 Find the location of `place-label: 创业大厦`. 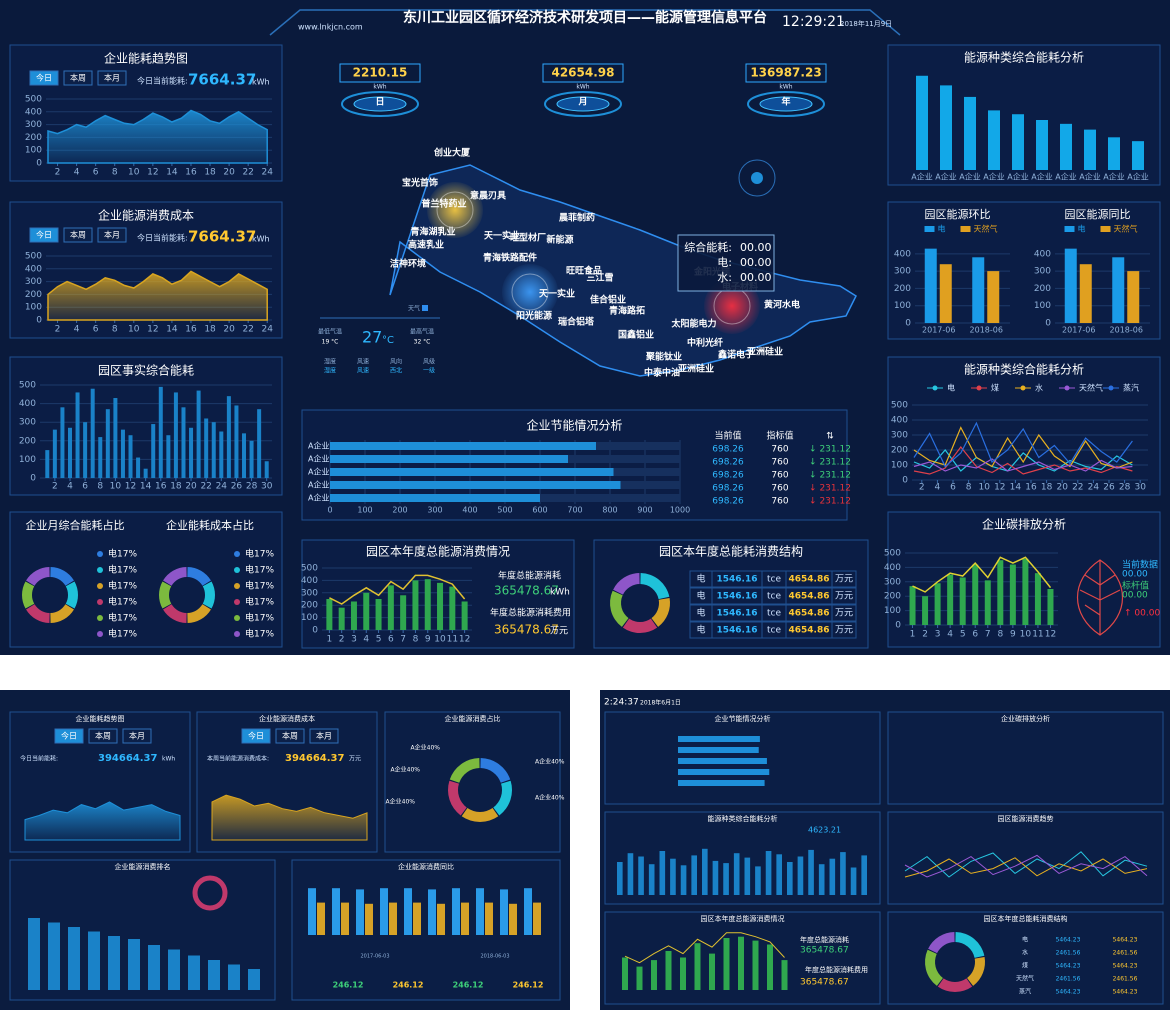

place-label: 创业大厦 is located at coordinates (452, 153).